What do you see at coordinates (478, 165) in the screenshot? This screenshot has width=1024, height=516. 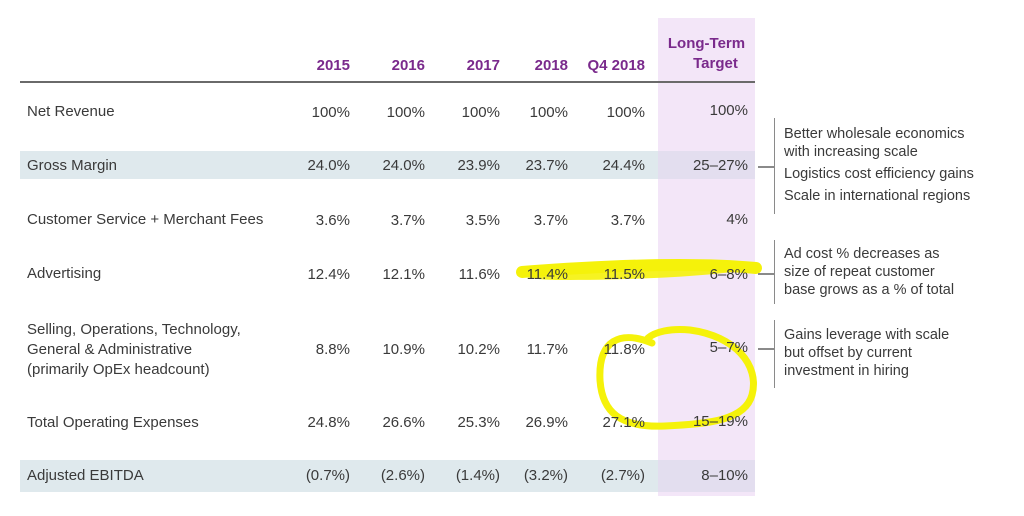 I see `cell-gross-margin-2017: 23.9%` at bounding box center [478, 165].